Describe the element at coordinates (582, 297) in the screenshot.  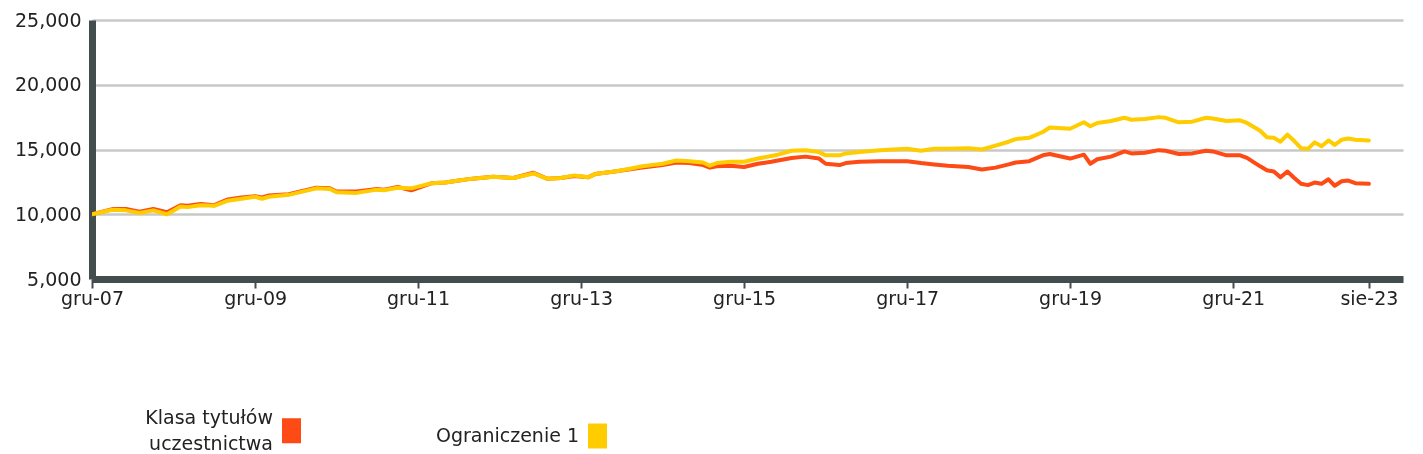
I see `x-tick-label: gru-13` at that location.